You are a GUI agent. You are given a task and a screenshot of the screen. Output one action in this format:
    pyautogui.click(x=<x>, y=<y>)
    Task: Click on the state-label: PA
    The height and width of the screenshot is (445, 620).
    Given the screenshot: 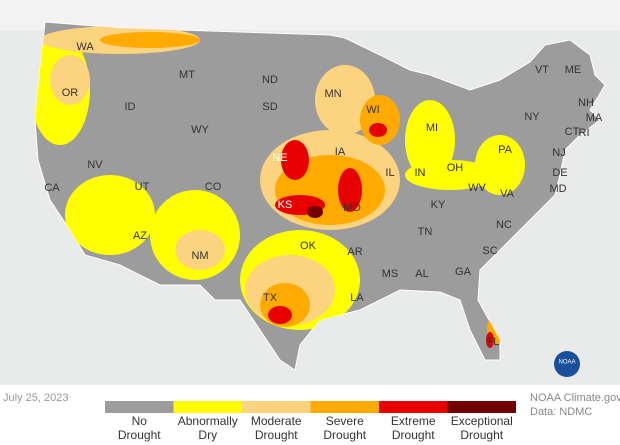 What is the action you would take?
    pyautogui.click(x=505, y=150)
    